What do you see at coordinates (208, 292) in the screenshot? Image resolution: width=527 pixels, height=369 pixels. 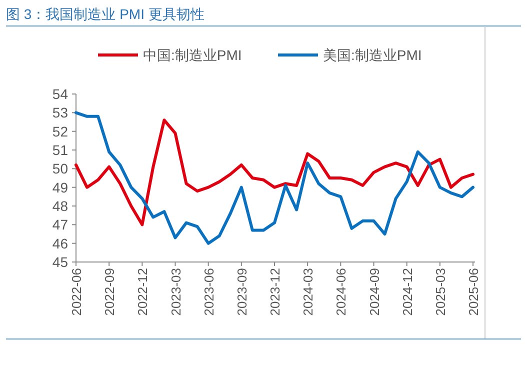 I see `x-tick-label: 2023-06` at bounding box center [208, 292].